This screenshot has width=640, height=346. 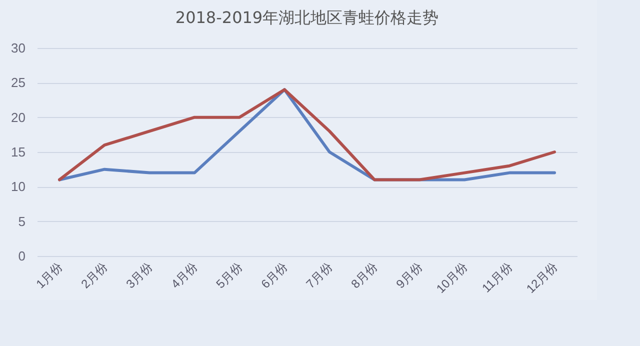 I want to click on y-tick-label: 15, so click(x=18, y=152).